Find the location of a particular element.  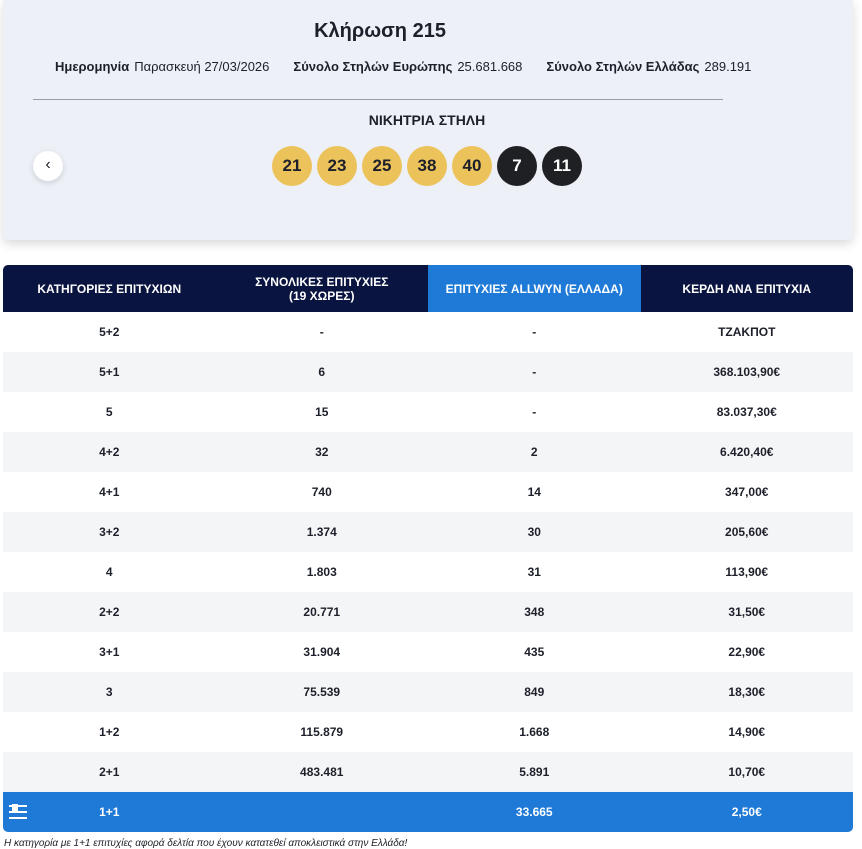

table-cell: 1.803 is located at coordinates (321, 572).